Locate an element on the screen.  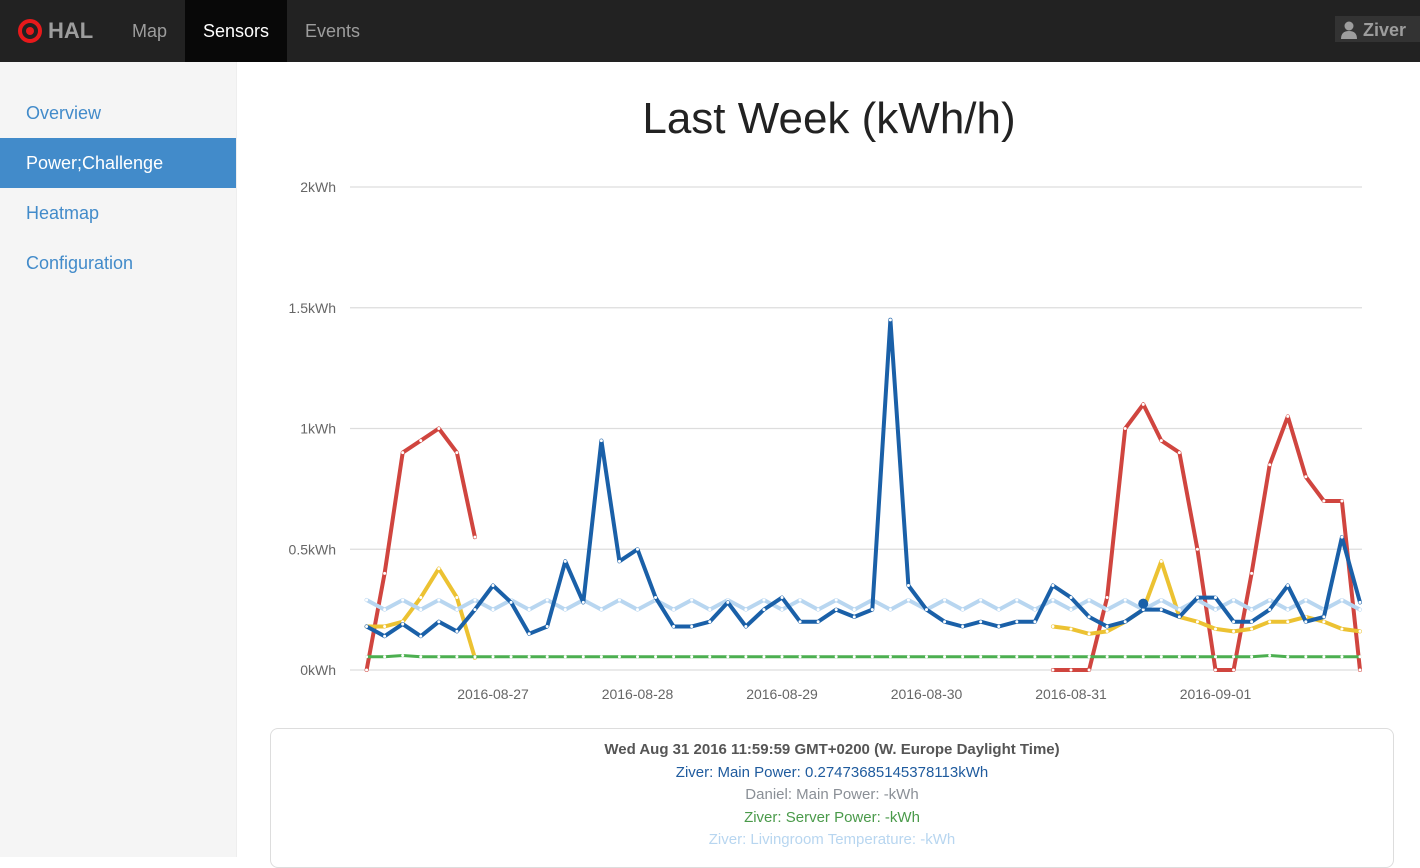
sidebar-item-overview: Overview is located at coordinates (64, 113).